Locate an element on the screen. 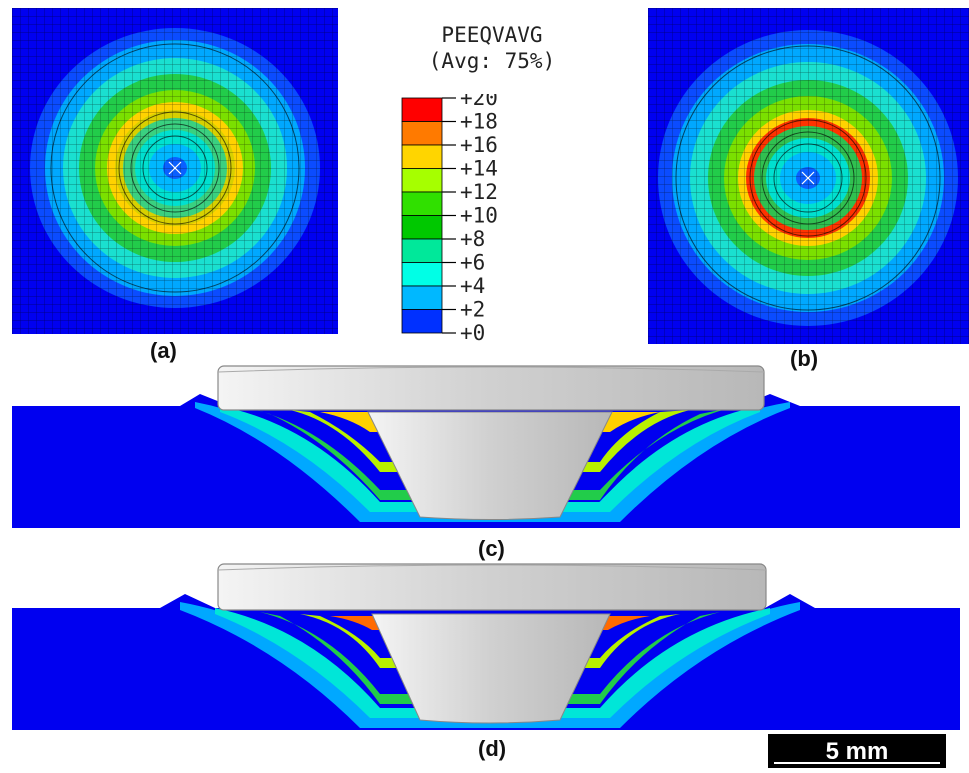 Image resolution: width=969 pixels, height=773 pixels. legend-tick-label: +10 is located at coordinates (479, 216).